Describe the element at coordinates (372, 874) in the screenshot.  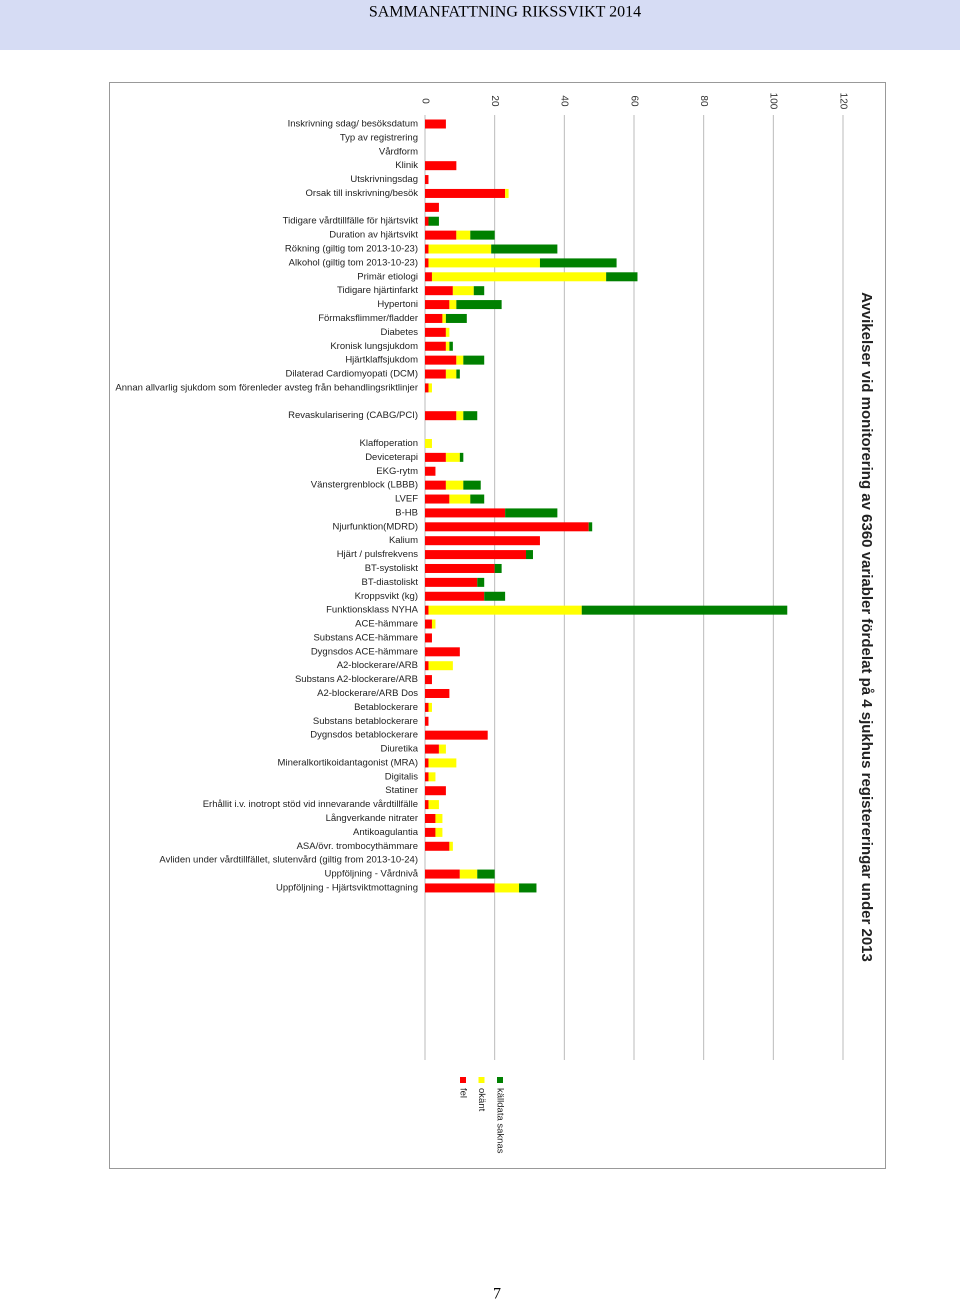
I see `category-label: Uppföljning - Vårdnivå` at that location.